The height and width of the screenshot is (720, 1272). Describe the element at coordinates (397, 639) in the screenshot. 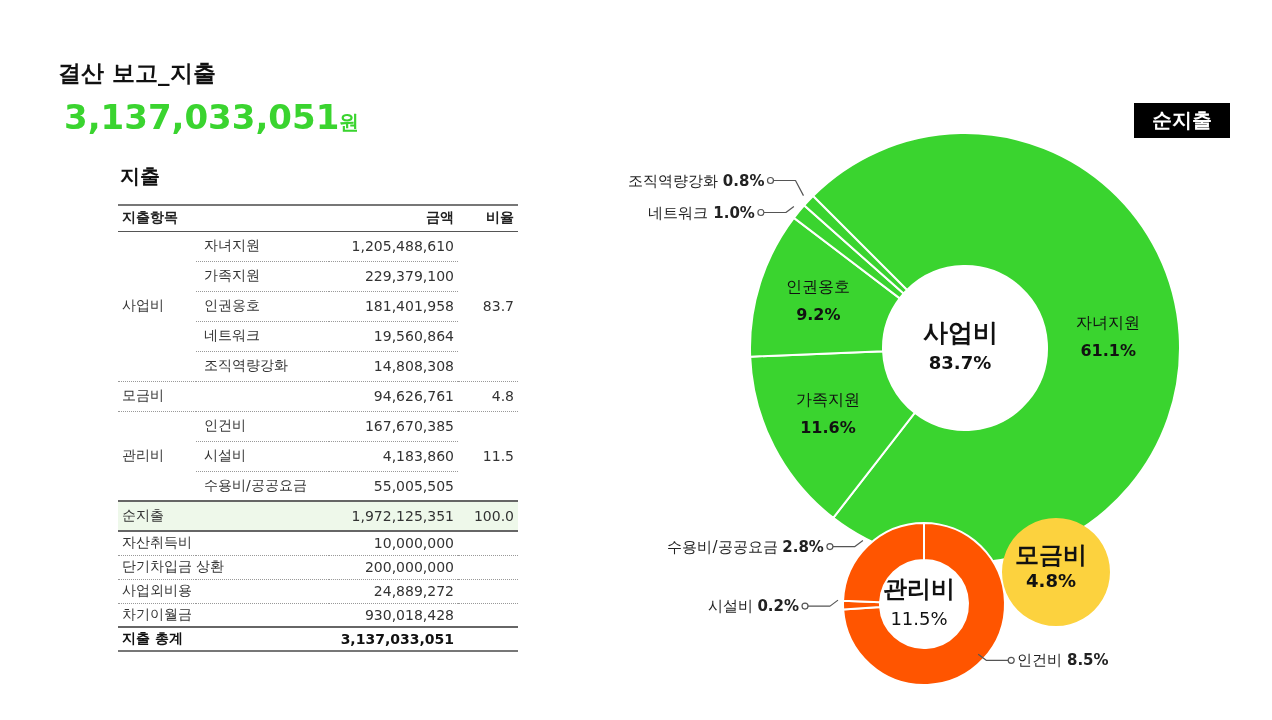

I see `text: 3,137,033,051` at that location.